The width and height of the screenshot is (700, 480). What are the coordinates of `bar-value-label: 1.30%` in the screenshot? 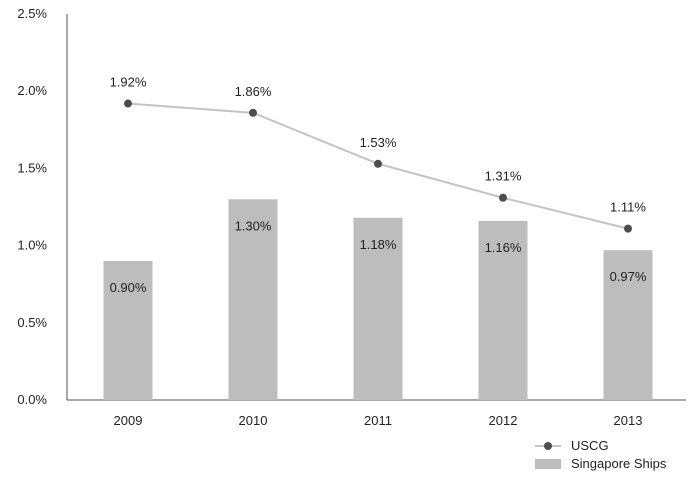 It's located at (253, 225).